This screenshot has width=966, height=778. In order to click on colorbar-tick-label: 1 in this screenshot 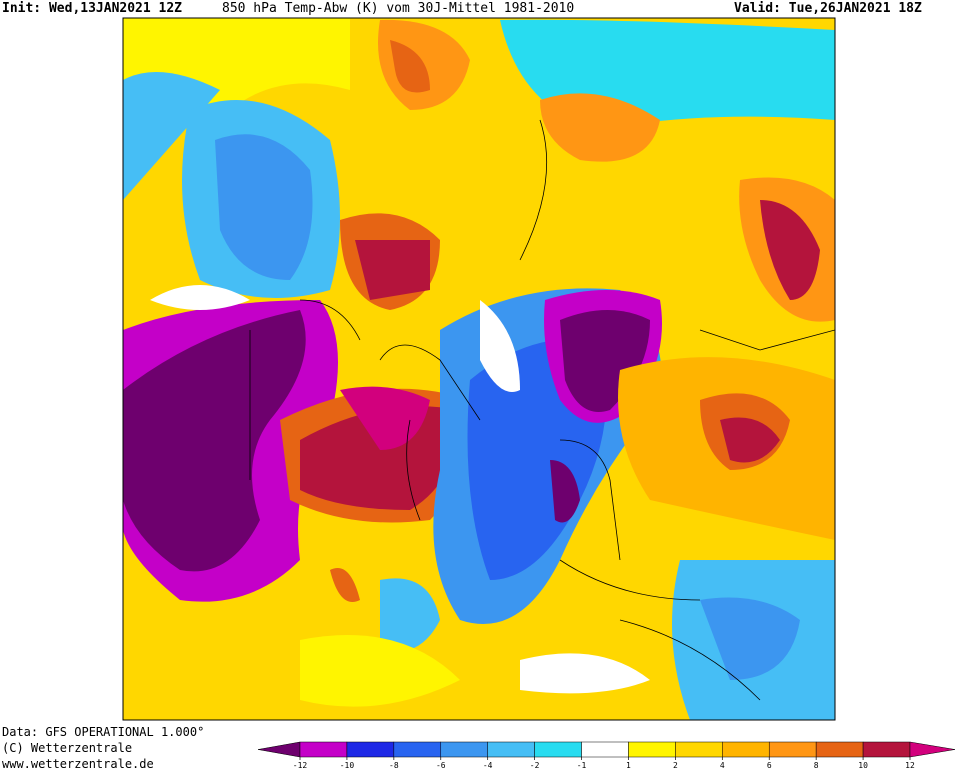, I will do `click(628, 765)`.